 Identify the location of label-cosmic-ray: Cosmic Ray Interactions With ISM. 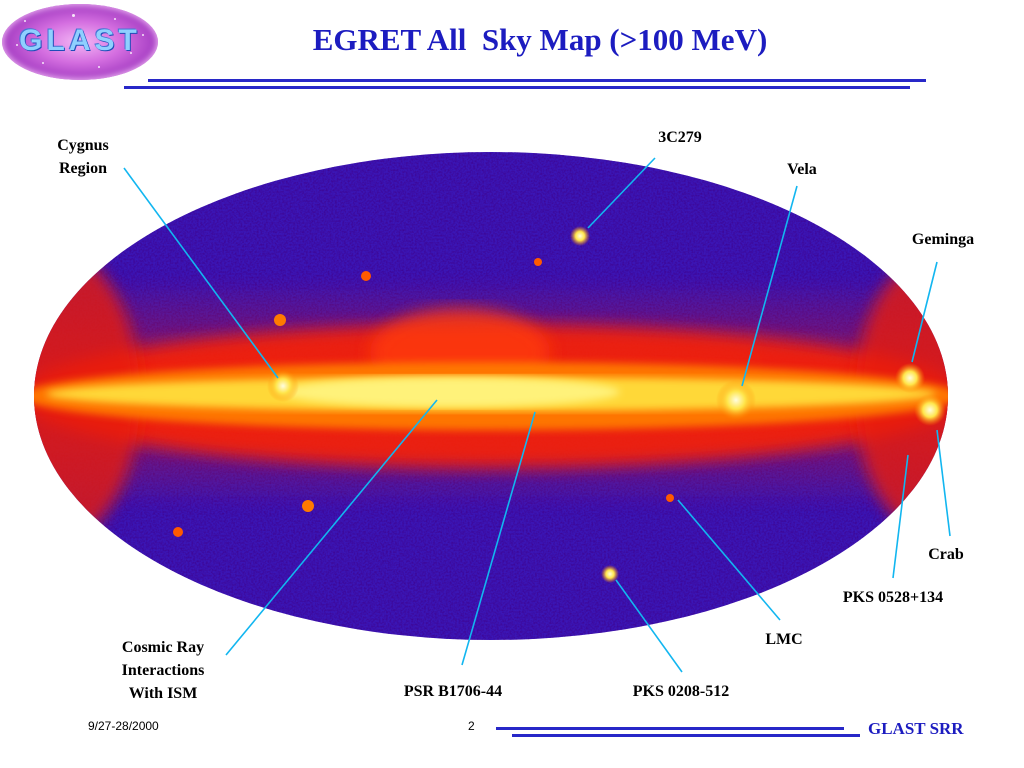
(163, 670).